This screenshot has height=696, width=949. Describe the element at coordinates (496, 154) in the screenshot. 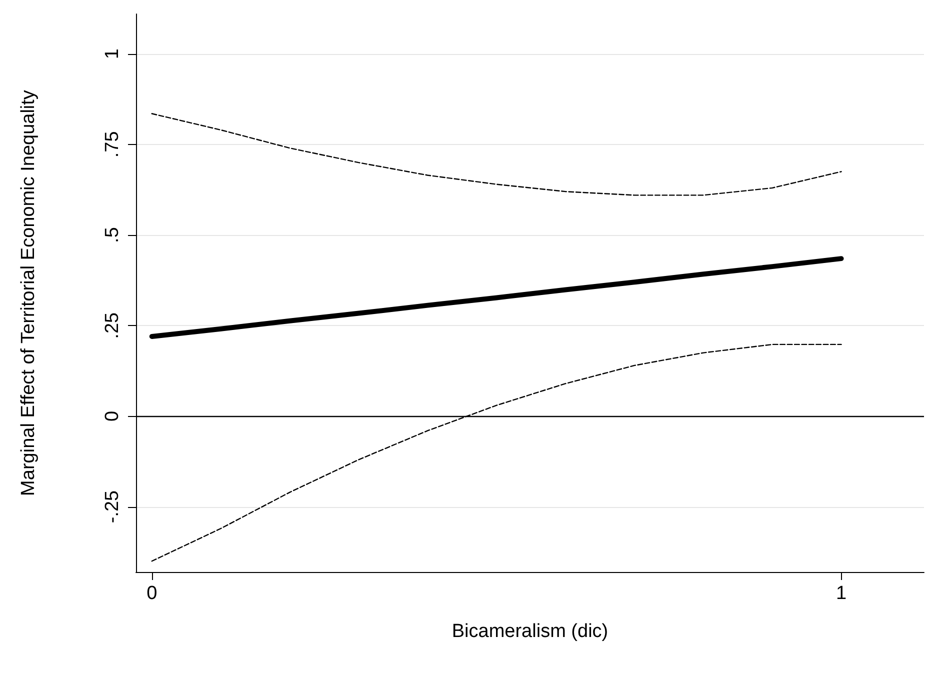

I see `line-series` at that location.